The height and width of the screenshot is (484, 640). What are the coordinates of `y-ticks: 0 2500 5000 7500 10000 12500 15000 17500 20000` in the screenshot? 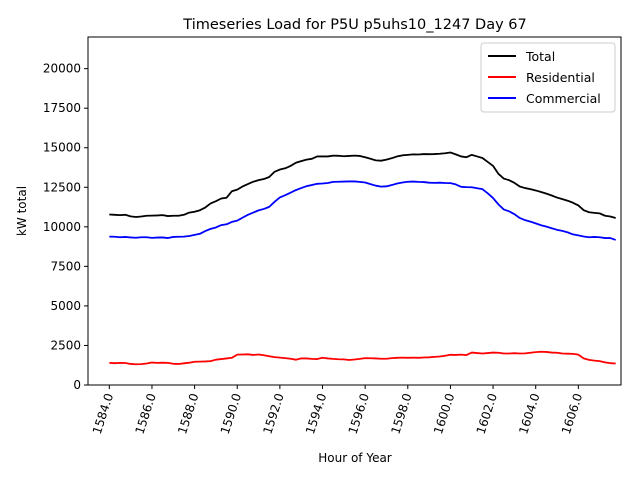 It's located at (65, 227).